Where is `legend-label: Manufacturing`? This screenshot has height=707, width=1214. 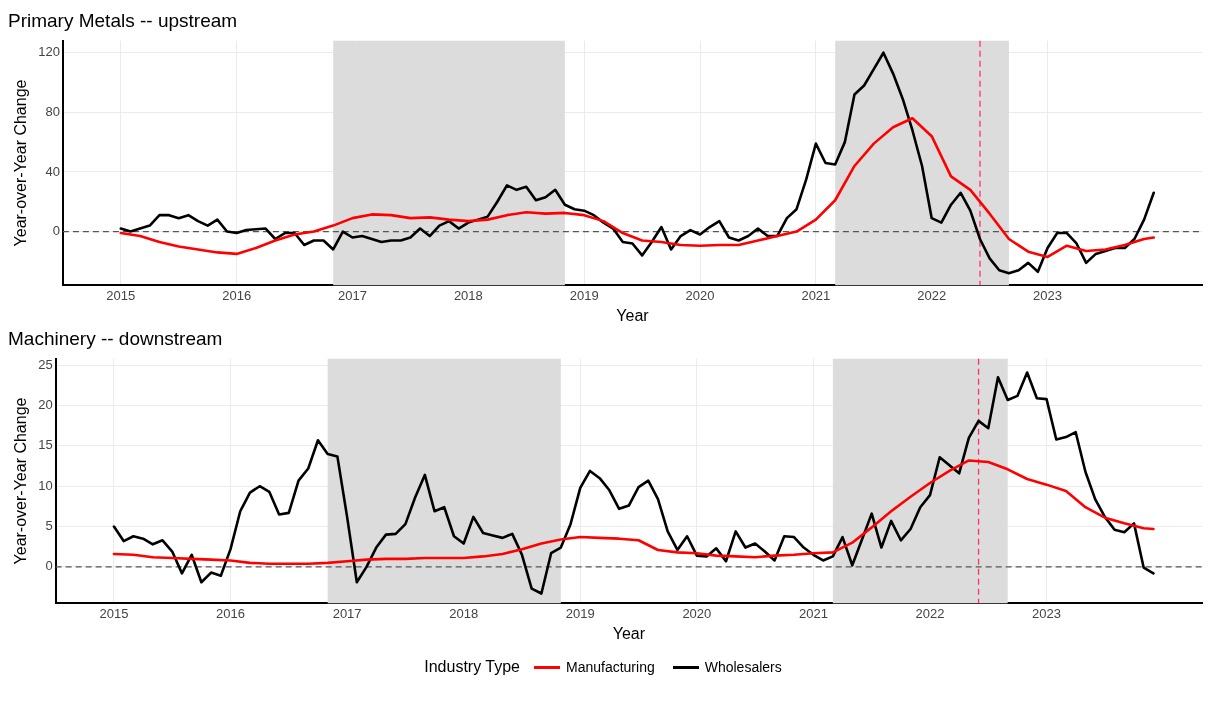
legend-label: Manufacturing is located at coordinates (610, 667).